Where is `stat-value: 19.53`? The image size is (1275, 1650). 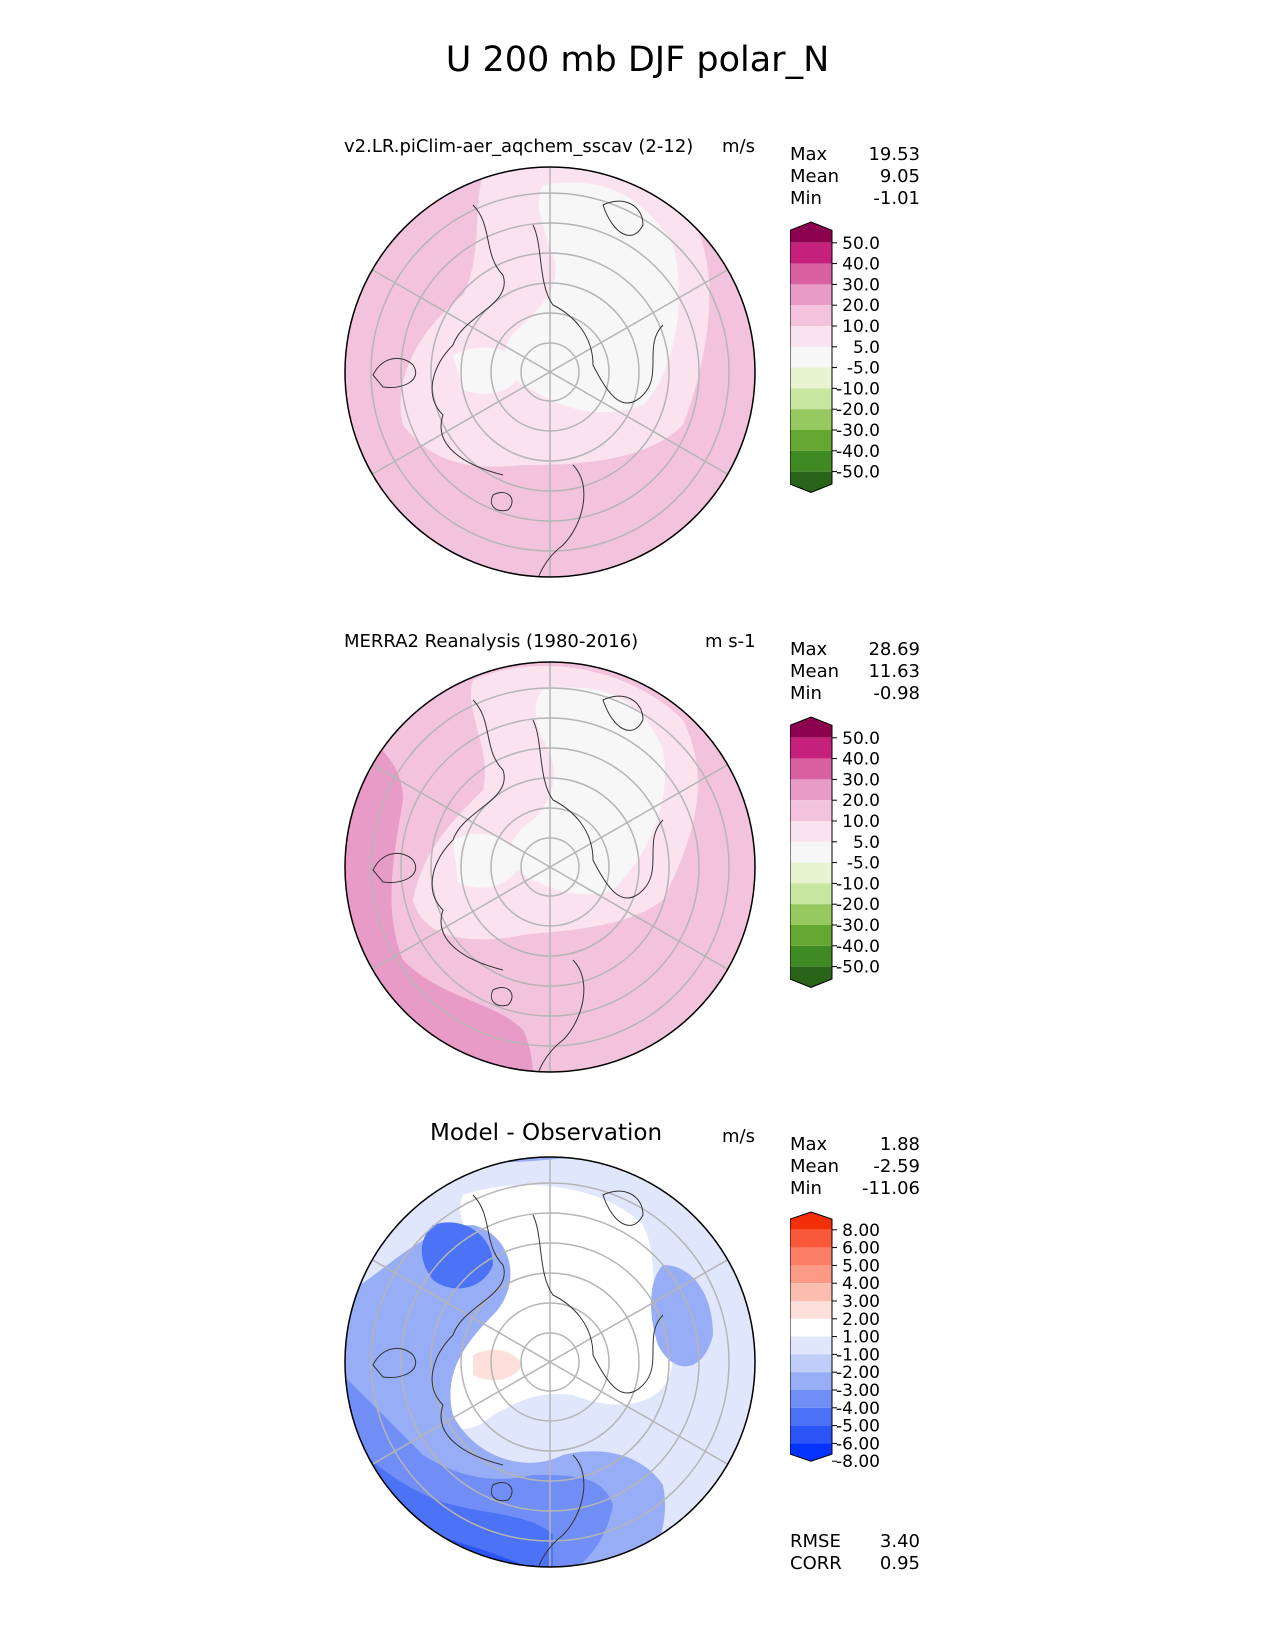
stat-value: 19.53 is located at coordinates (894, 154).